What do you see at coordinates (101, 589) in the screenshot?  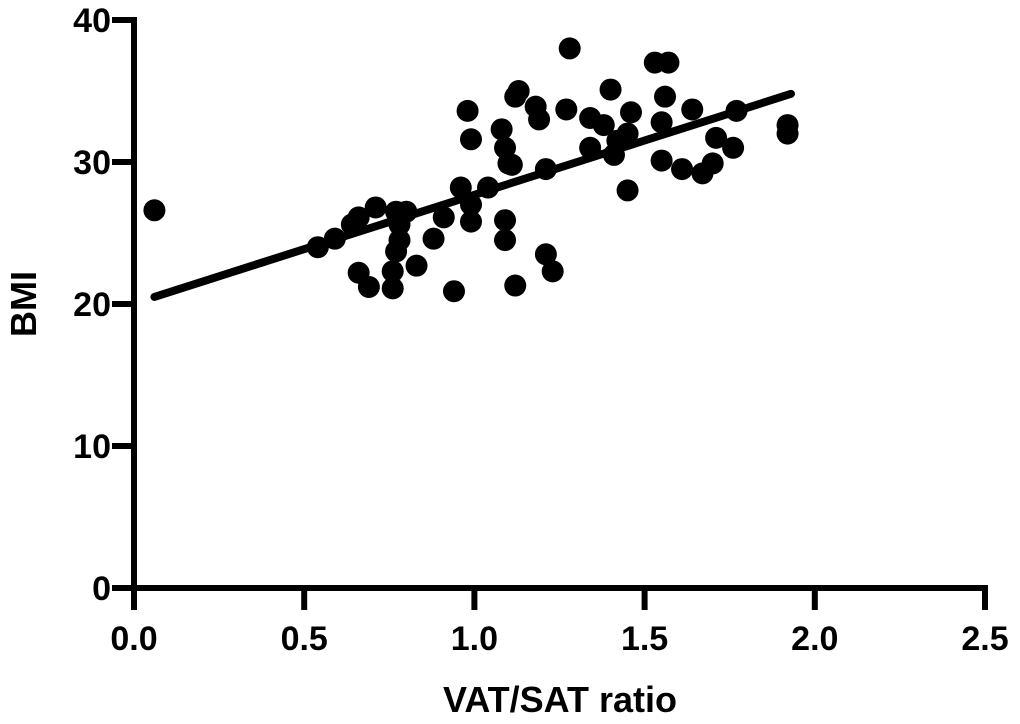 I see `y-tick-label: 0` at bounding box center [101, 589].